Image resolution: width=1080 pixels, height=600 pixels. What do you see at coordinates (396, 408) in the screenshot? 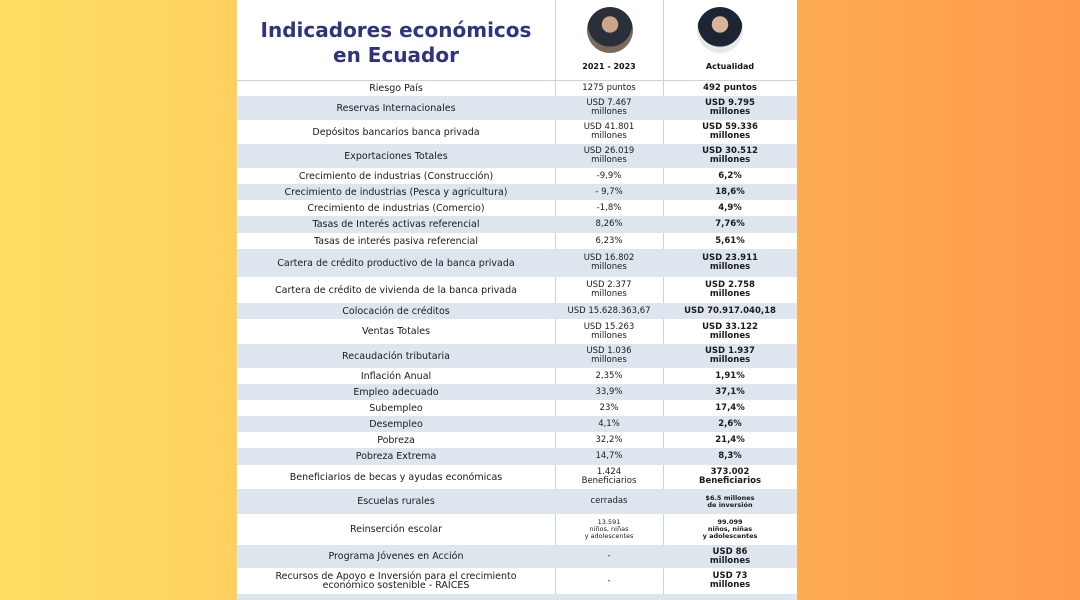
I see `indicator-label: Subempleo` at bounding box center [396, 408].